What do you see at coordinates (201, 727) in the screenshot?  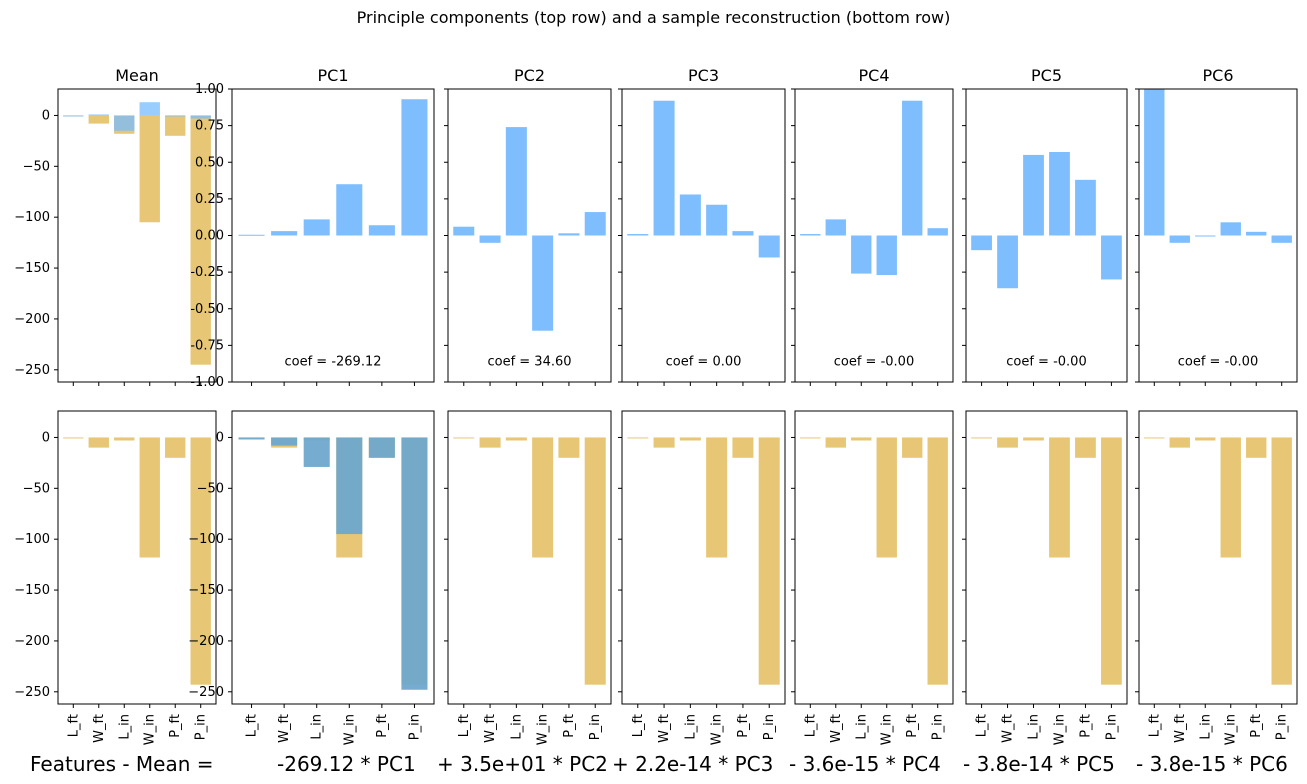 I see `xtick-label-bottom-0-P_in: P_in` at bounding box center [201, 727].